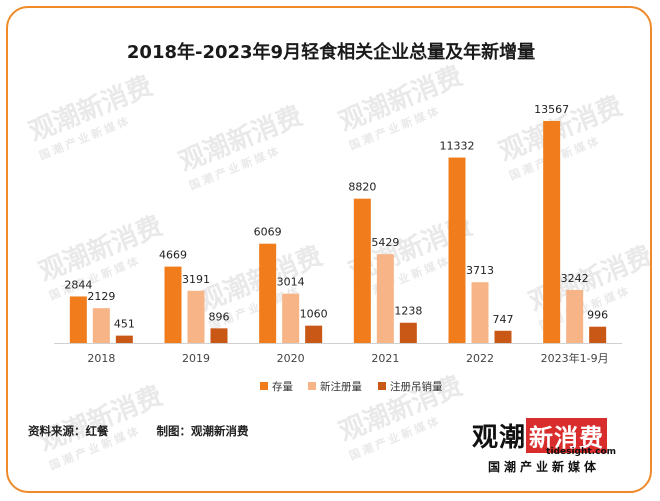 The height and width of the screenshot is (501, 660). What do you see at coordinates (551, 109) in the screenshot?
I see `data-label: 13567` at bounding box center [551, 109].